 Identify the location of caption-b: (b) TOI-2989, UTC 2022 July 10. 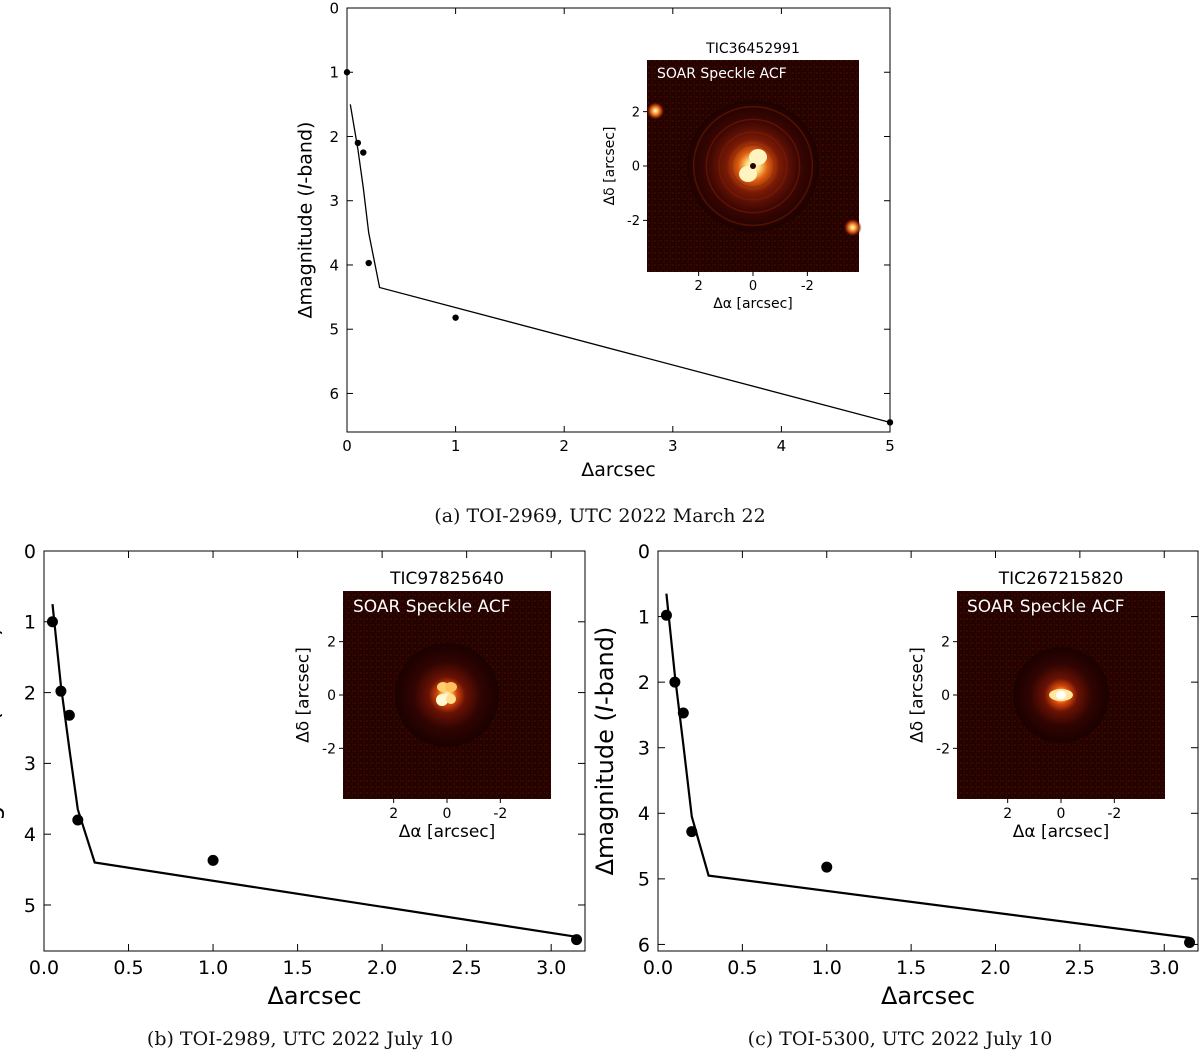
(300, 1039).